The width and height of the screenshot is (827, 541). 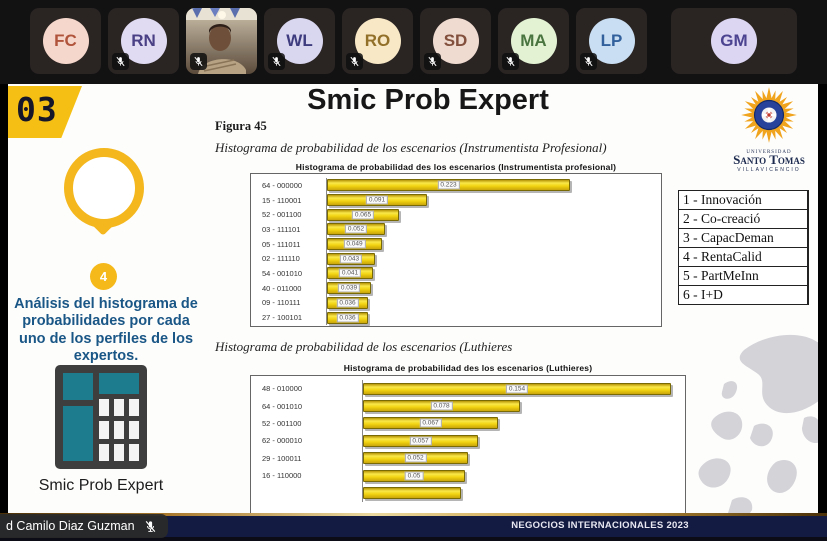 I want to click on probability-bar: 0.039, so click(x=349, y=288).